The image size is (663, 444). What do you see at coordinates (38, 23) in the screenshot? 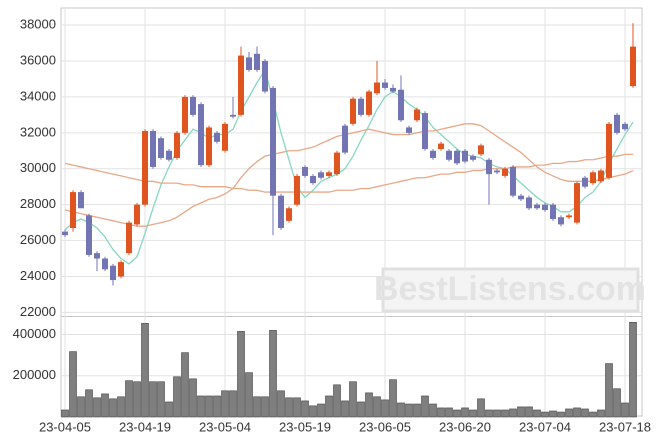
I see `y-tick-label: 38000` at bounding box center [38, 23].